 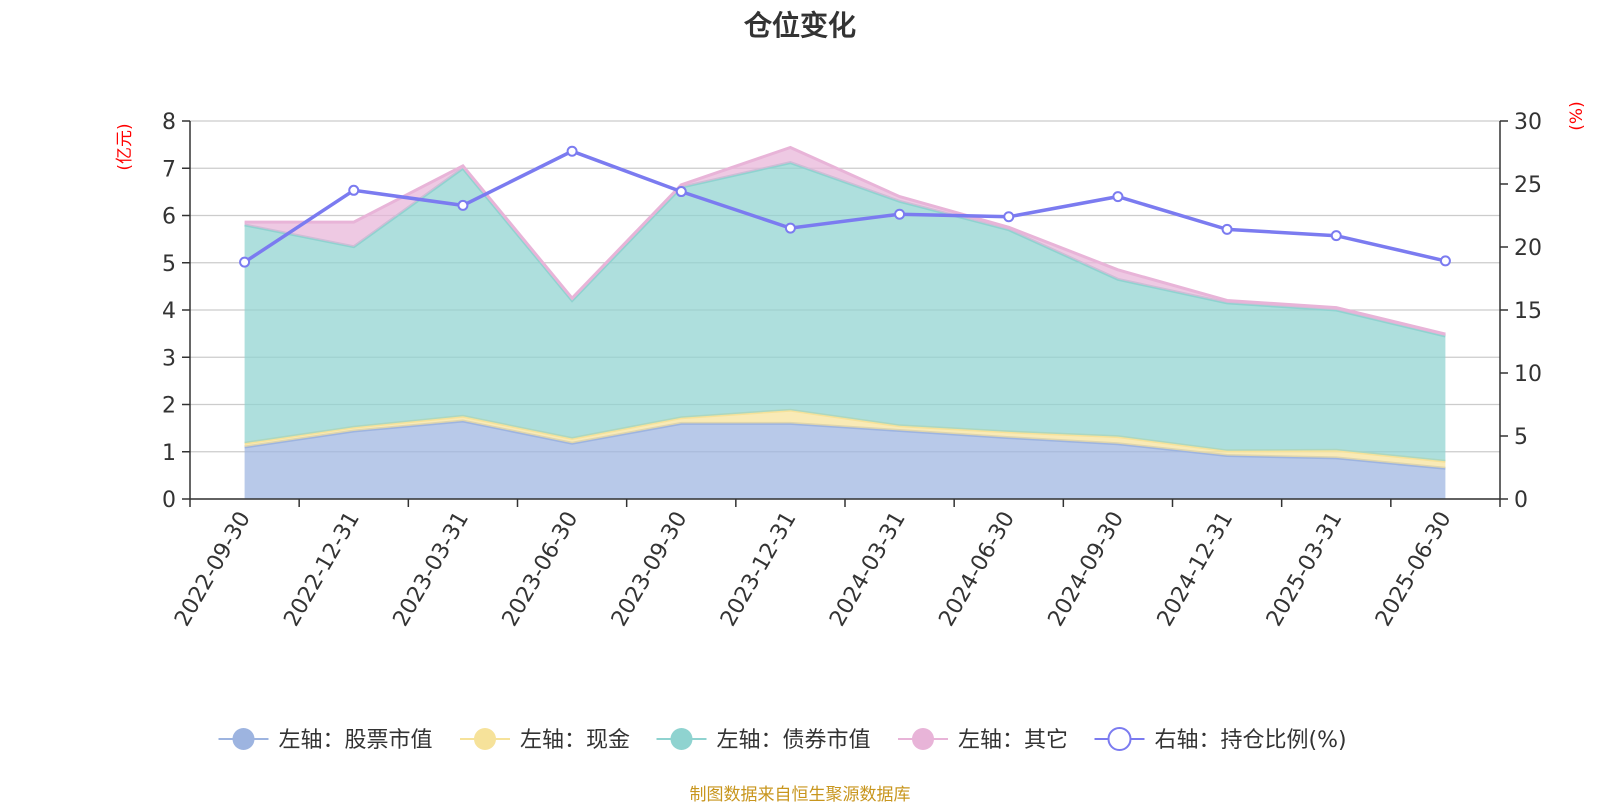 What do you see at coordinates (844, 206) in the screenshot?
I see `line-右轴：持仓比例(%)` at bounding box center [844, 206].